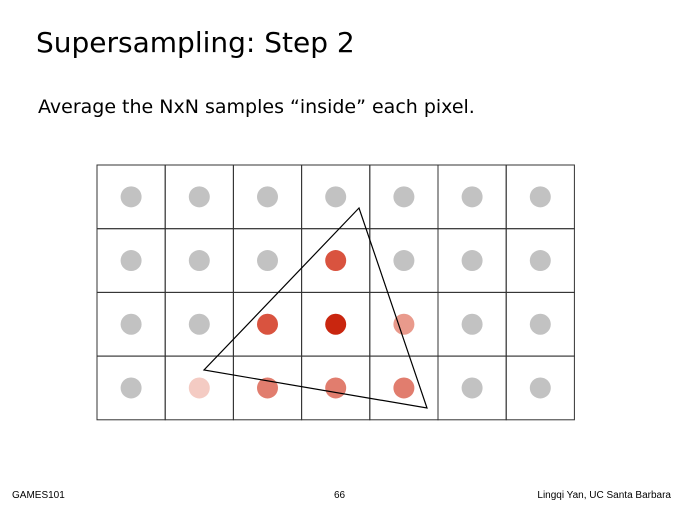  Describe the element at coordinates (340, 495) in the screenshot. I see `footer-page-number: 66` at that location.